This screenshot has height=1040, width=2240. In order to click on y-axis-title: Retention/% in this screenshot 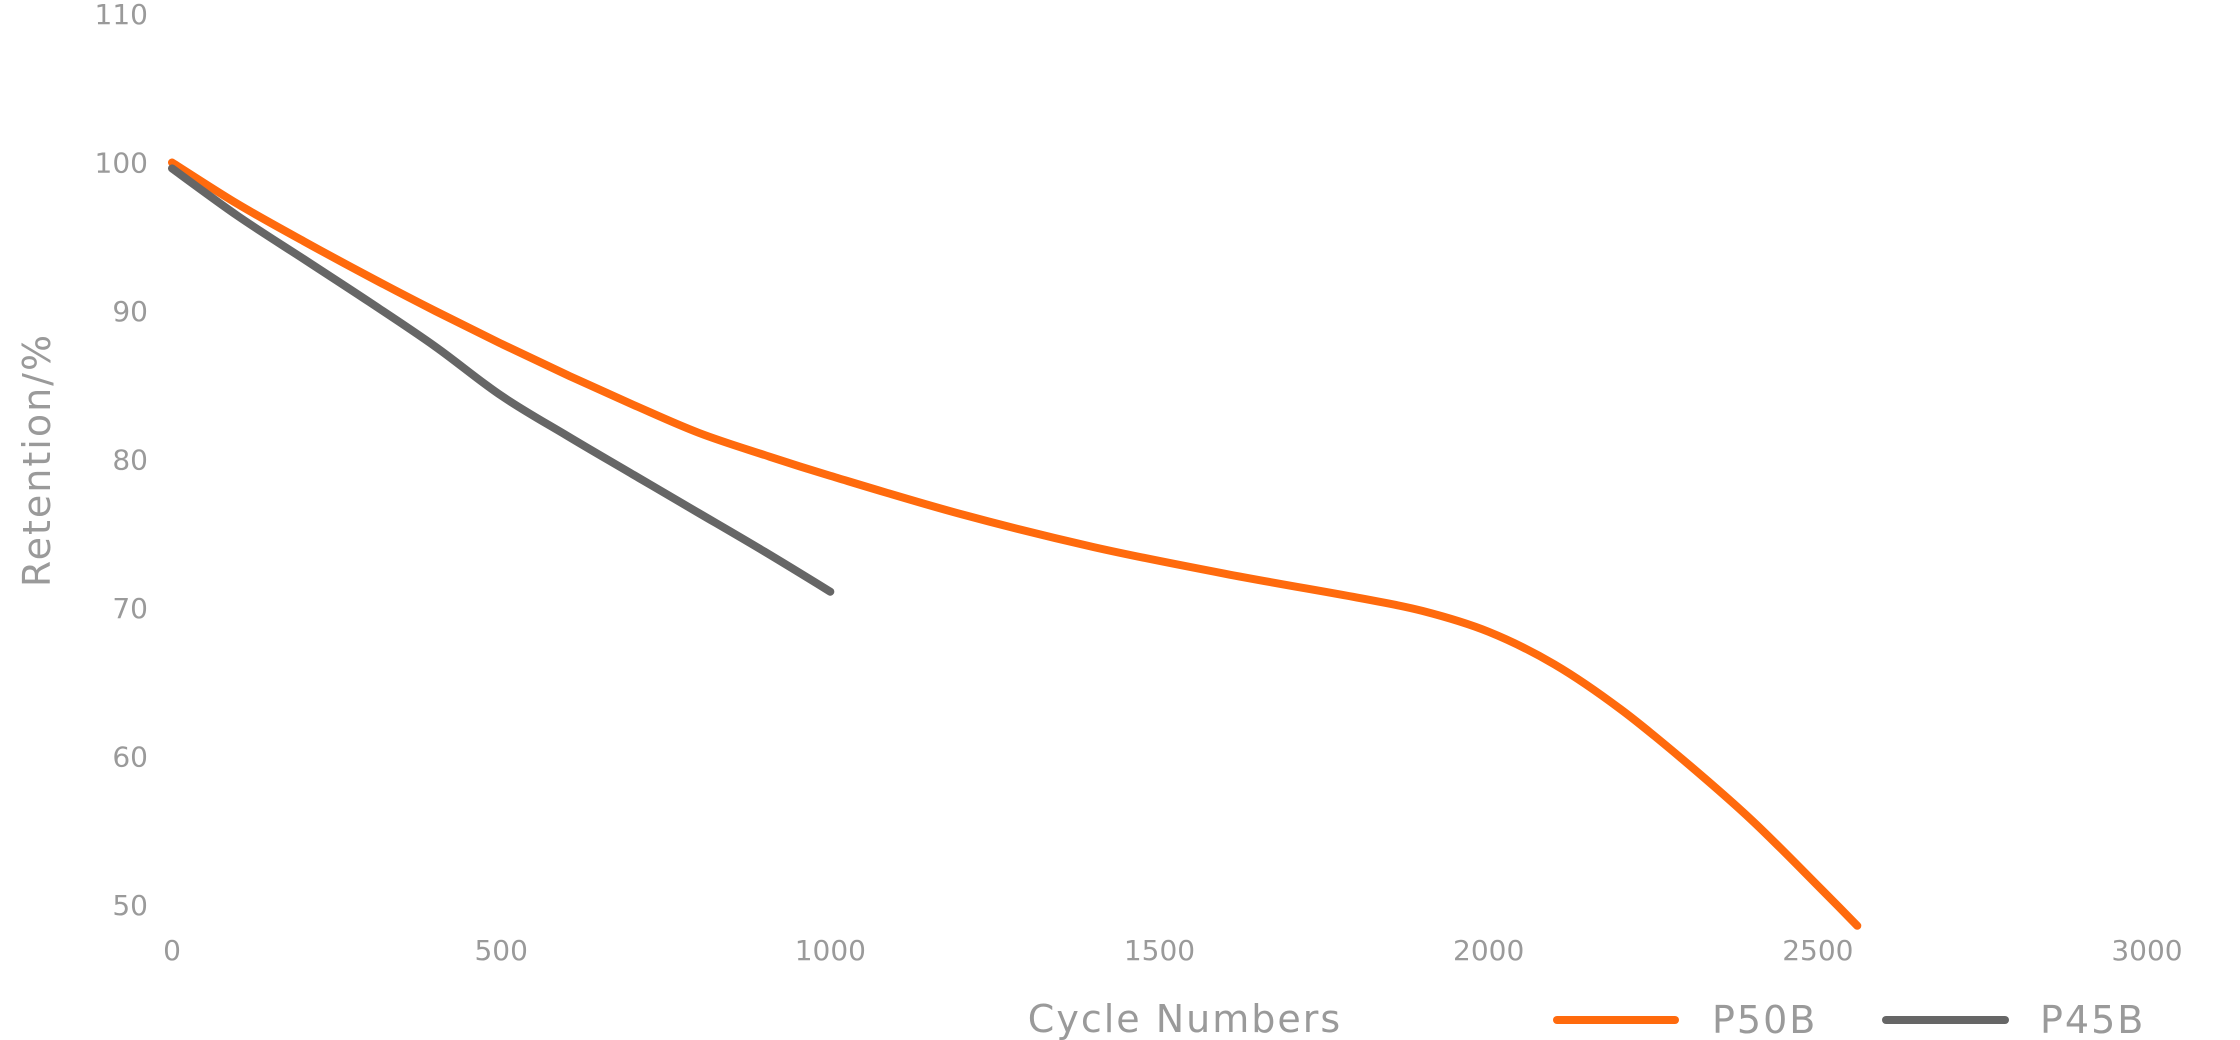, I will do `click(37, 460)`.